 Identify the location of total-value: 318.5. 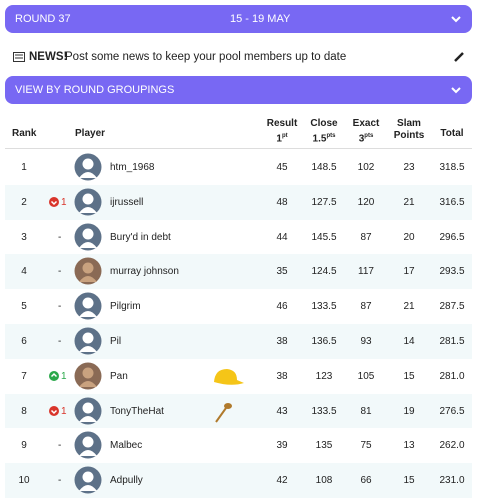
(452, 167).